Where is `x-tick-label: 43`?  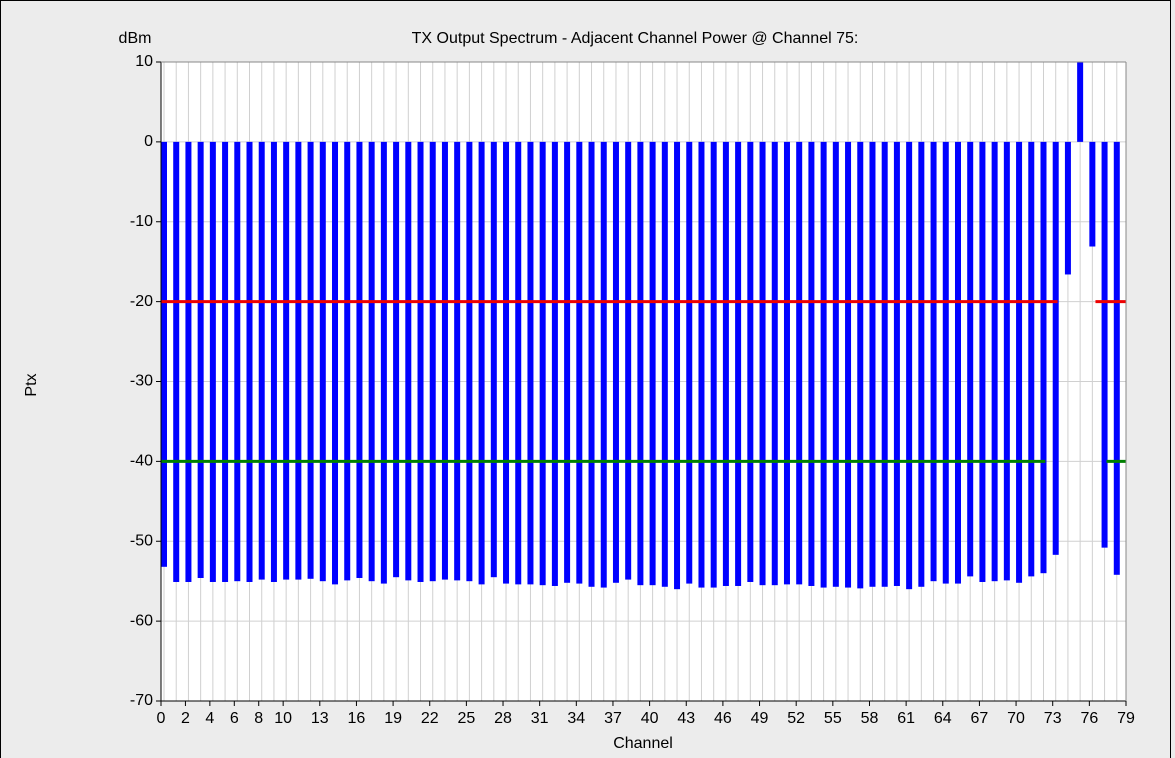 x-tick-label: 43 is located at coordinates (686, 718).